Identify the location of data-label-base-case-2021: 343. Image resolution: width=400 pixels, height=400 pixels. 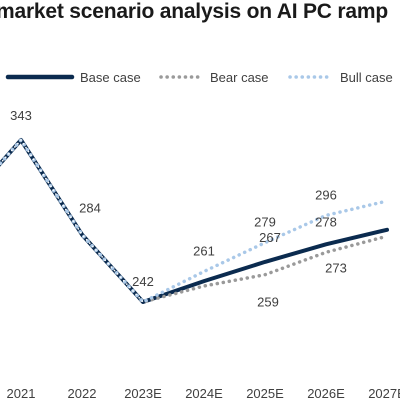
(21, 115).